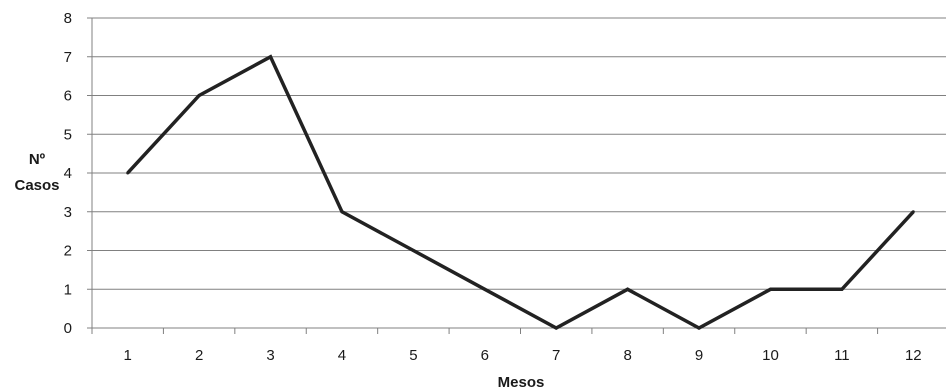 The image size is (946, 391). I want to click on y-tick-label: 2, so click(68, 251).